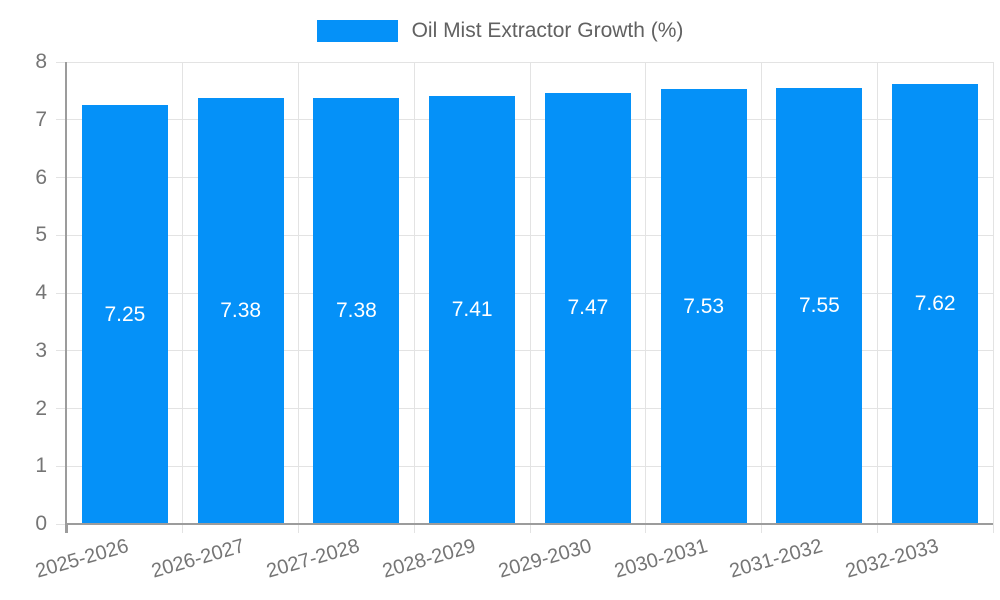 The height and width of the screenshot is (600, 1000). I want to click on legend: Oil Mist Extractor Growth (%), so click(500, 31).